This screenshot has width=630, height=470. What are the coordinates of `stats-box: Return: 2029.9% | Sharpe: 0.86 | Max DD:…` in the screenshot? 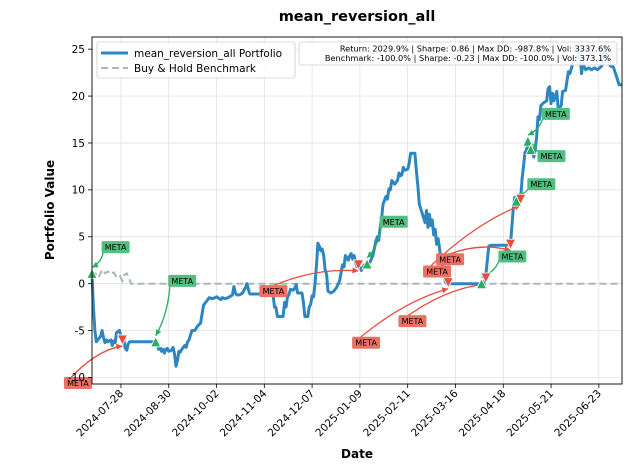 It's located at (458, 53).